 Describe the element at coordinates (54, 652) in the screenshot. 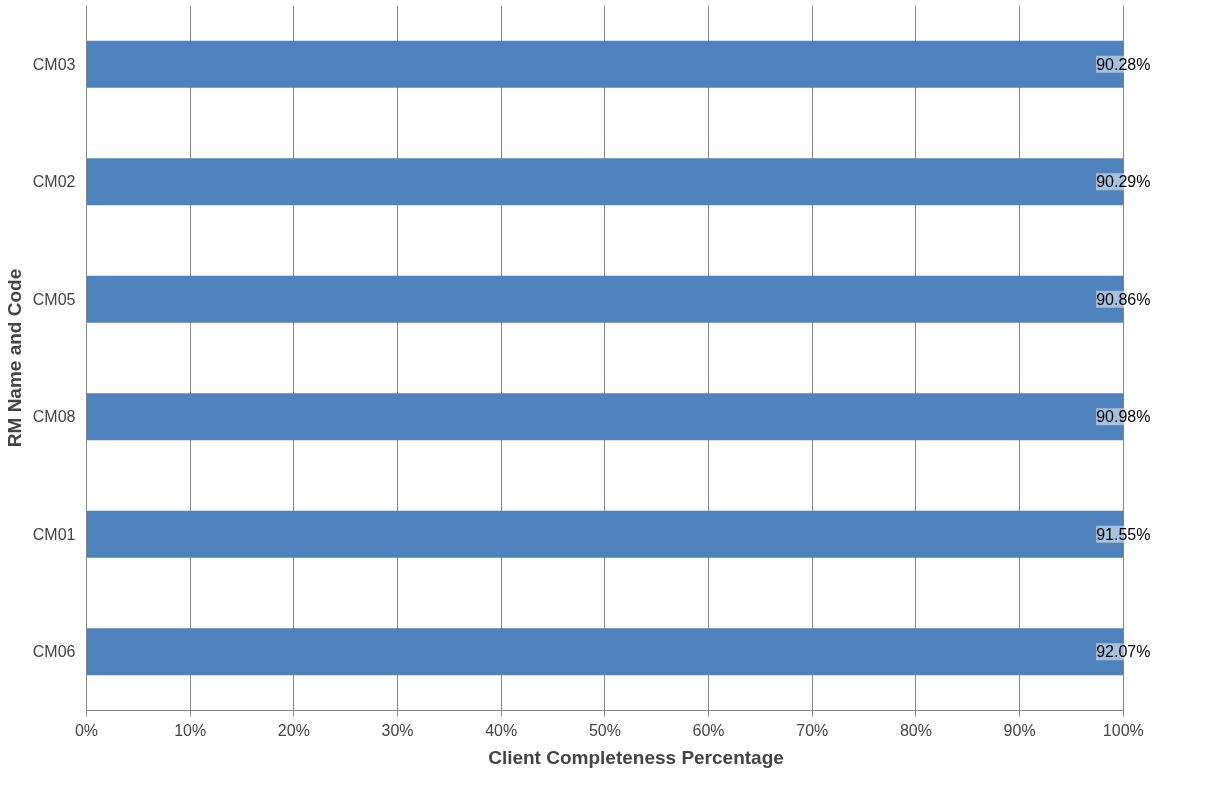

I see `y-tick-label: CM06` at that location.